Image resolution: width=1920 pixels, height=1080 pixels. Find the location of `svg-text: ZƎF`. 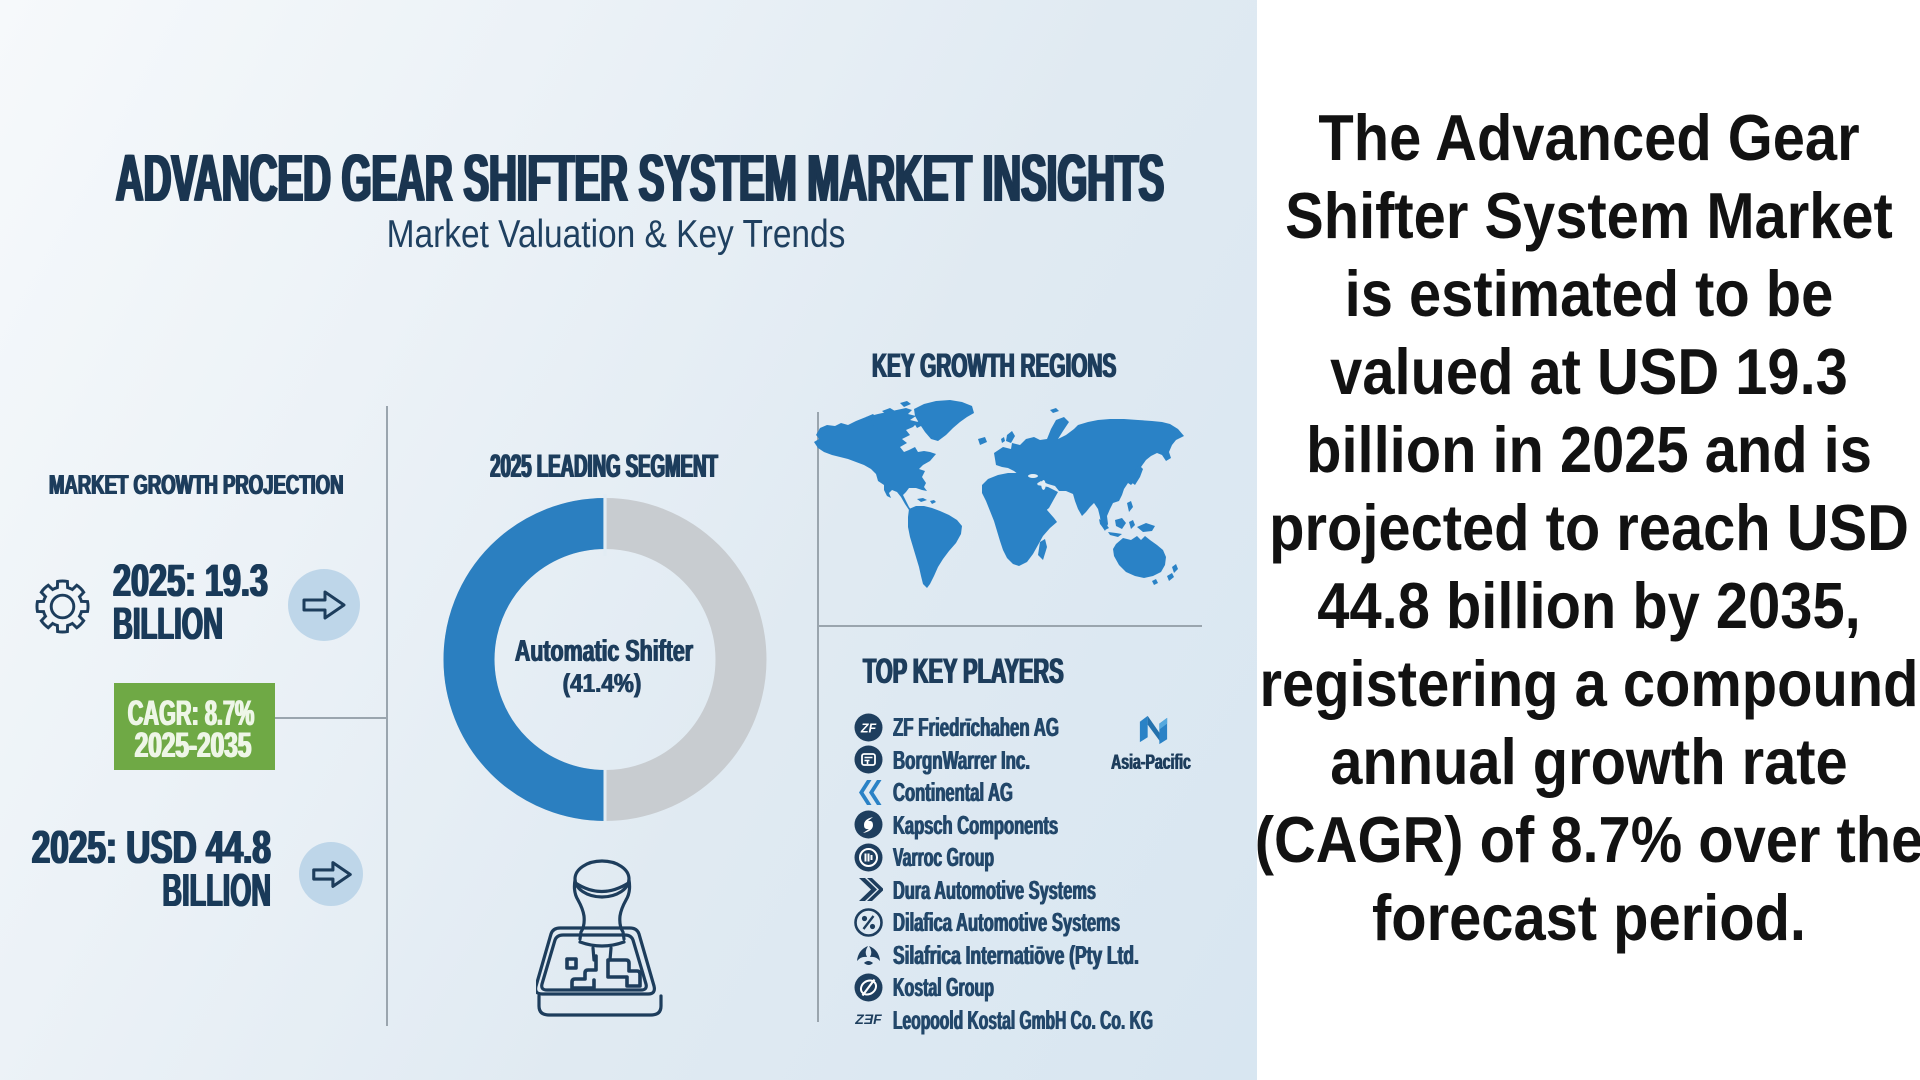

svg-text: ZƎF is located at coordinates (868, 1019).